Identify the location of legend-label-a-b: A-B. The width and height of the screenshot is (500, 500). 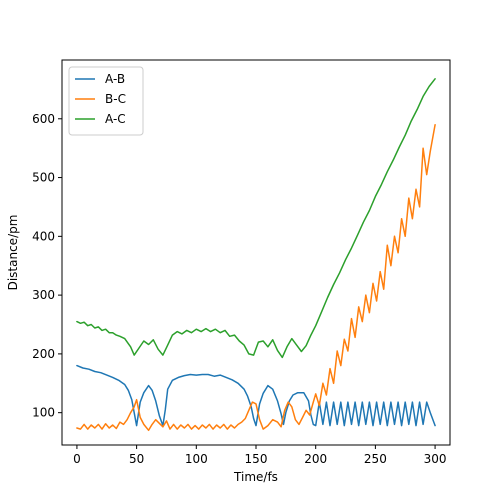
(115, 79).